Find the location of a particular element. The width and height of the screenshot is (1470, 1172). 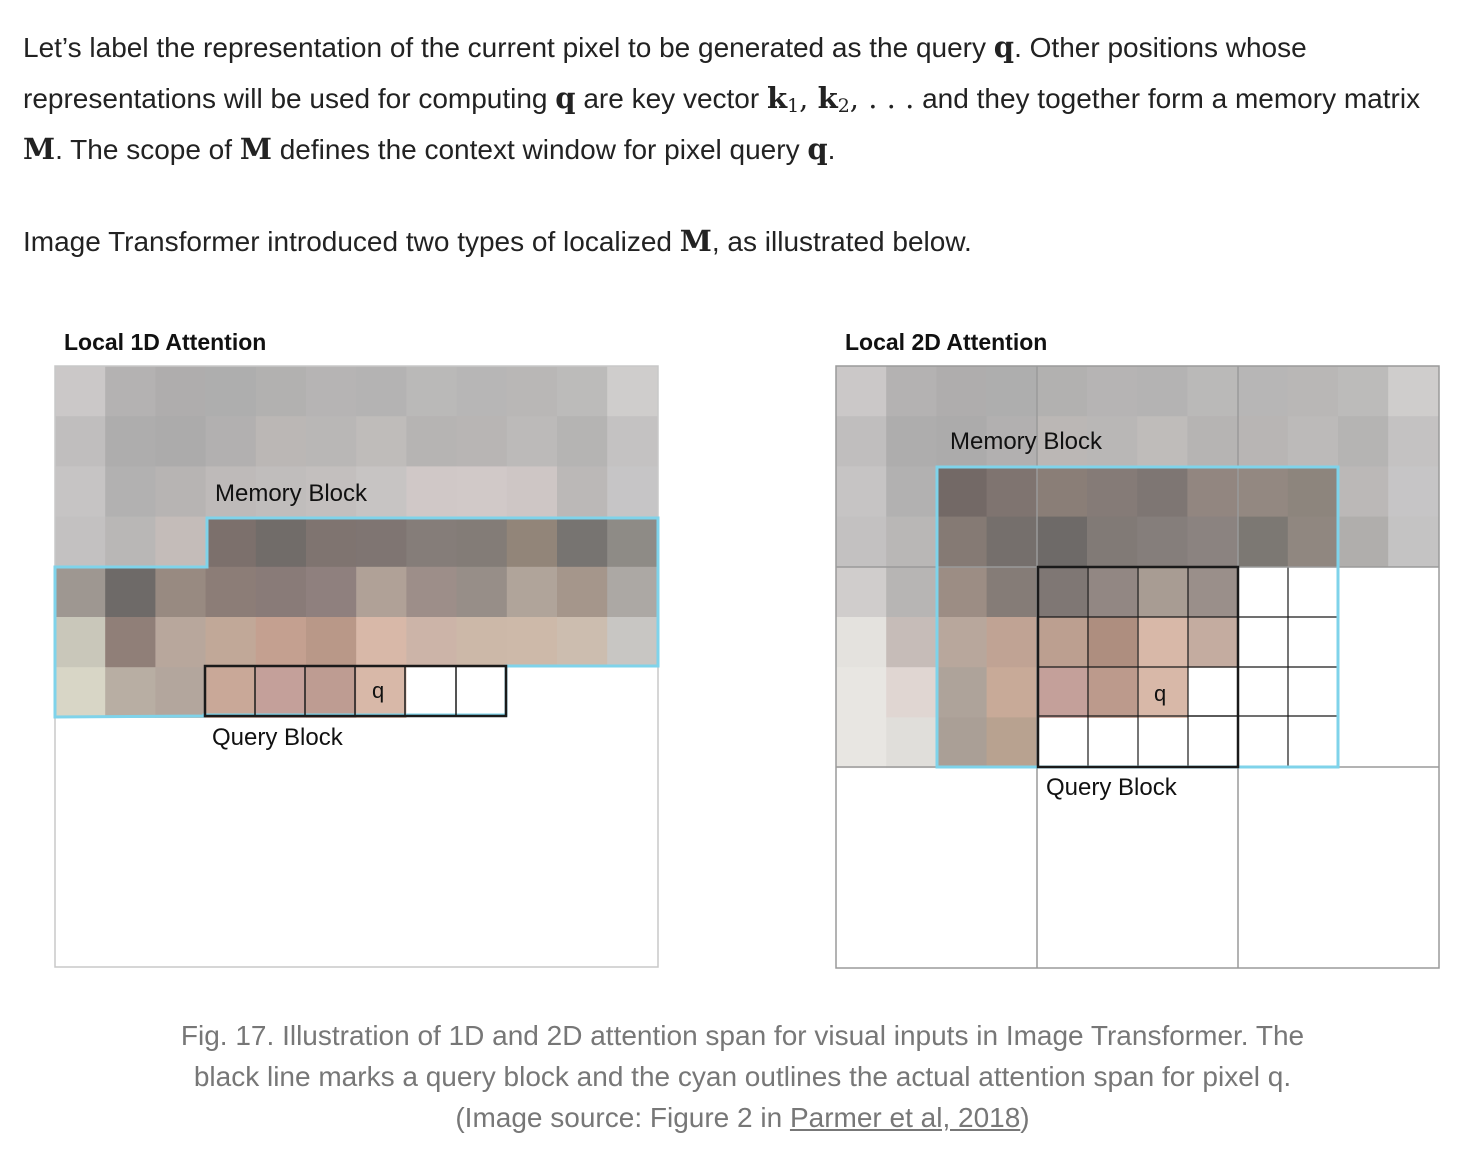

query-block-outline is located at coordinates (1138, 667).